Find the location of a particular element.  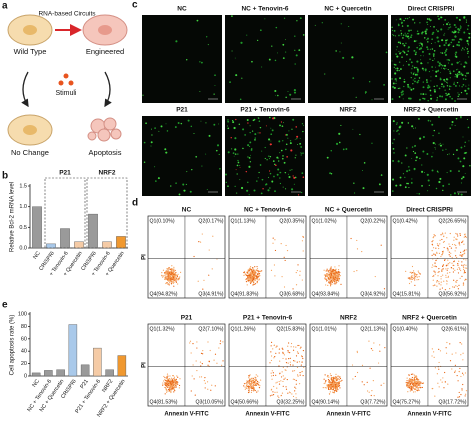

quadrant-label: Q4(15.81%) is located at coordinates (407, 294).